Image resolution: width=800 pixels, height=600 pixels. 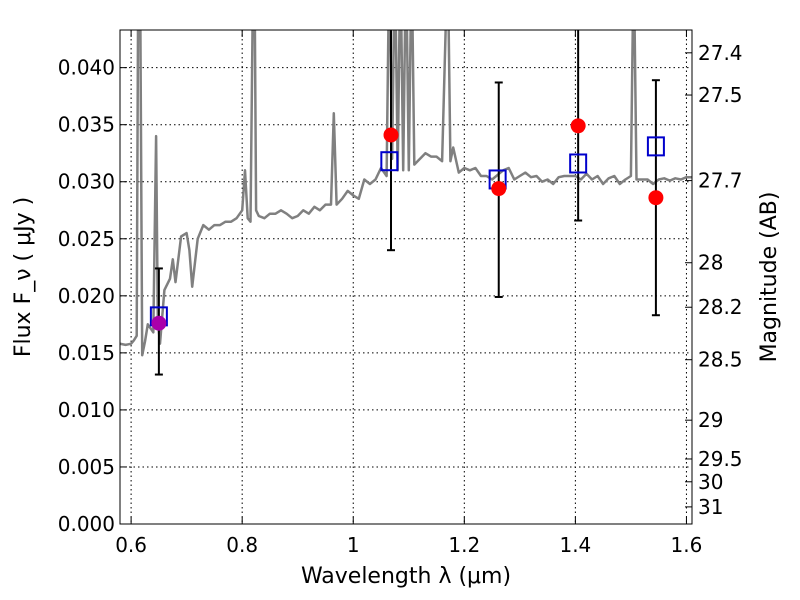 What do you see at coordinates (86, 182) in the screenshot?
I see `y-tick-label: 0.030` at bounding box center [86, 182].